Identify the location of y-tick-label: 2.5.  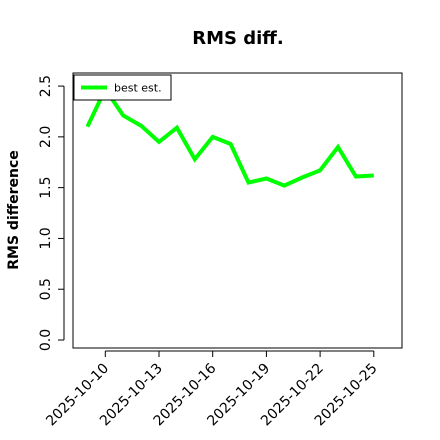
(46, 86).